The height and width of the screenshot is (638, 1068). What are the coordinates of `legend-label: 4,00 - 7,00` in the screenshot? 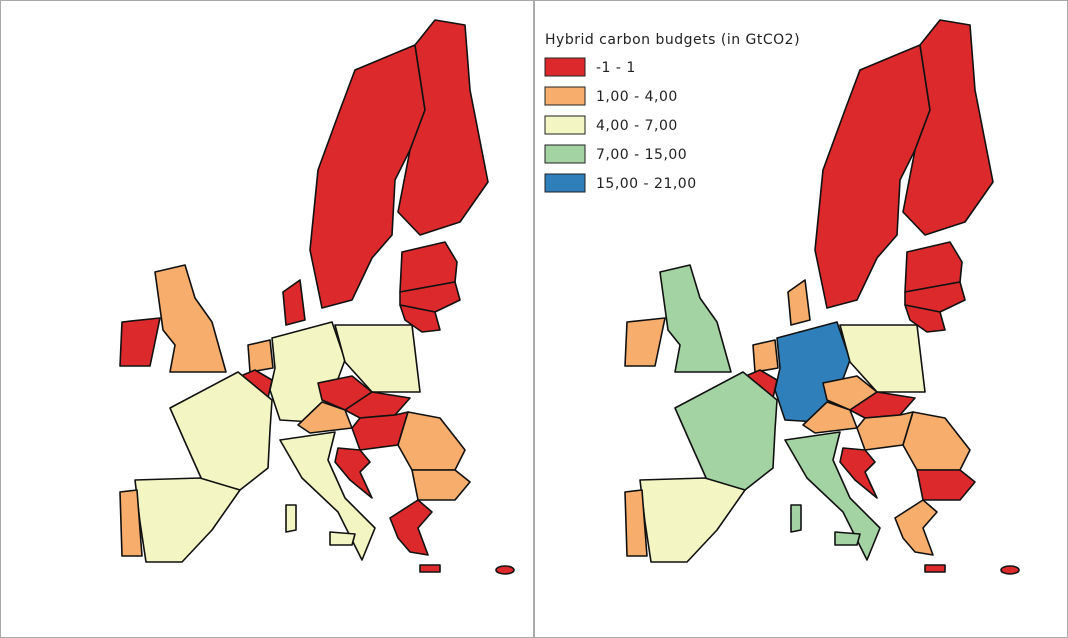 It's located at (637, 126).